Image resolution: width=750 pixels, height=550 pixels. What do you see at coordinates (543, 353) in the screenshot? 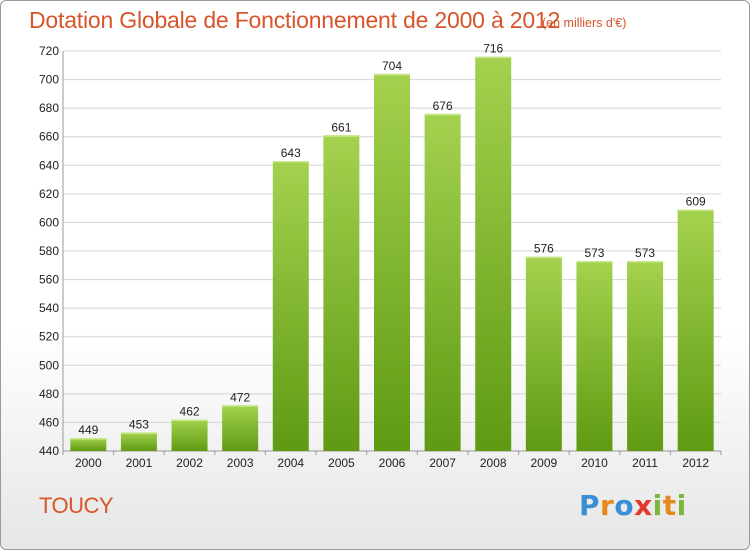
I see `bar-2009` at bounding box center [543, 353].